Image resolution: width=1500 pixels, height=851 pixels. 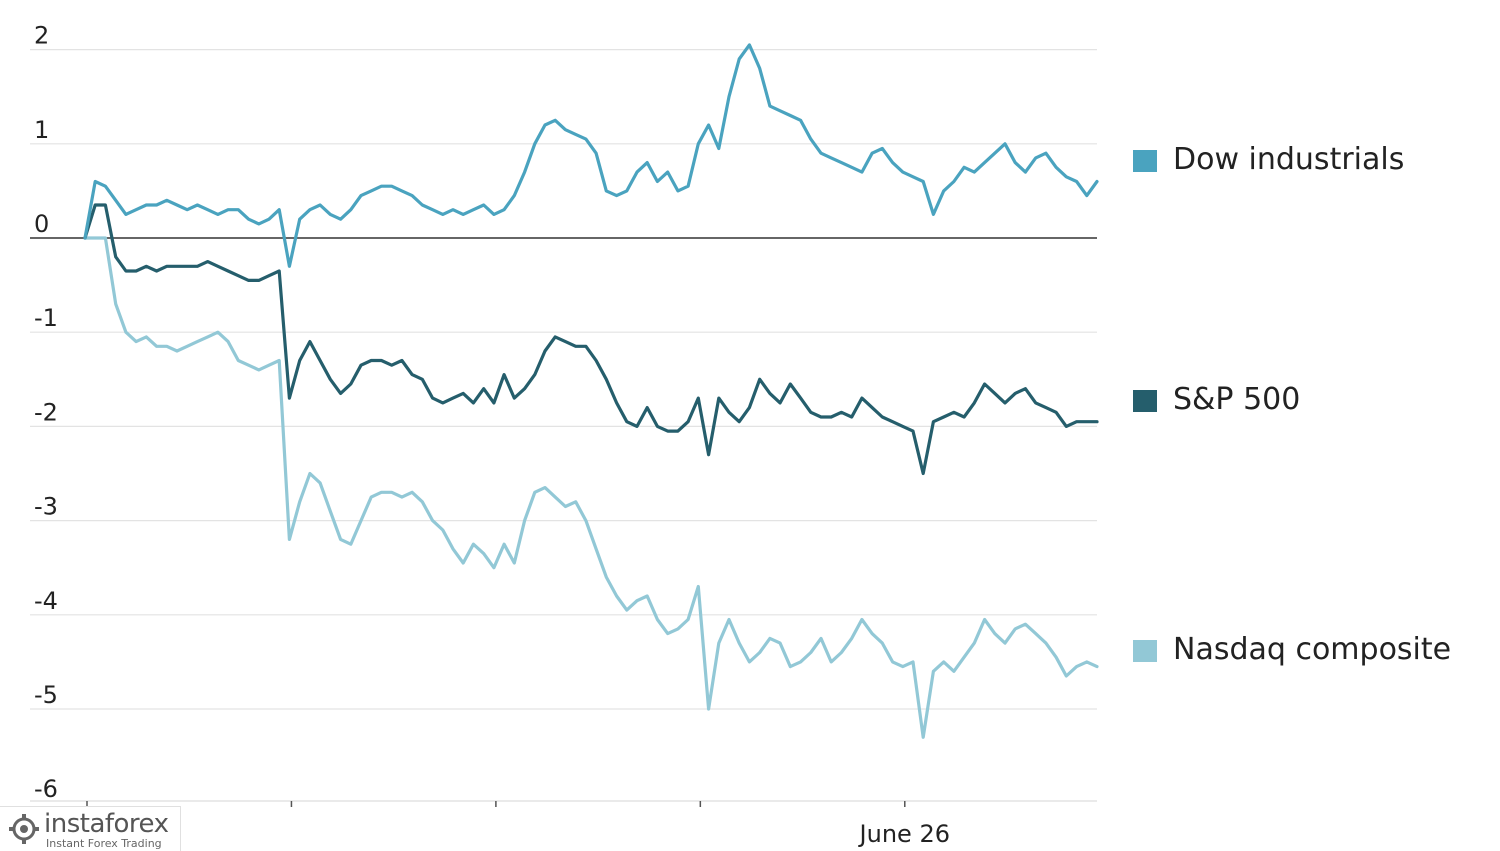 I want to click on y-tick-label: 0, so click(x=41, y=224).